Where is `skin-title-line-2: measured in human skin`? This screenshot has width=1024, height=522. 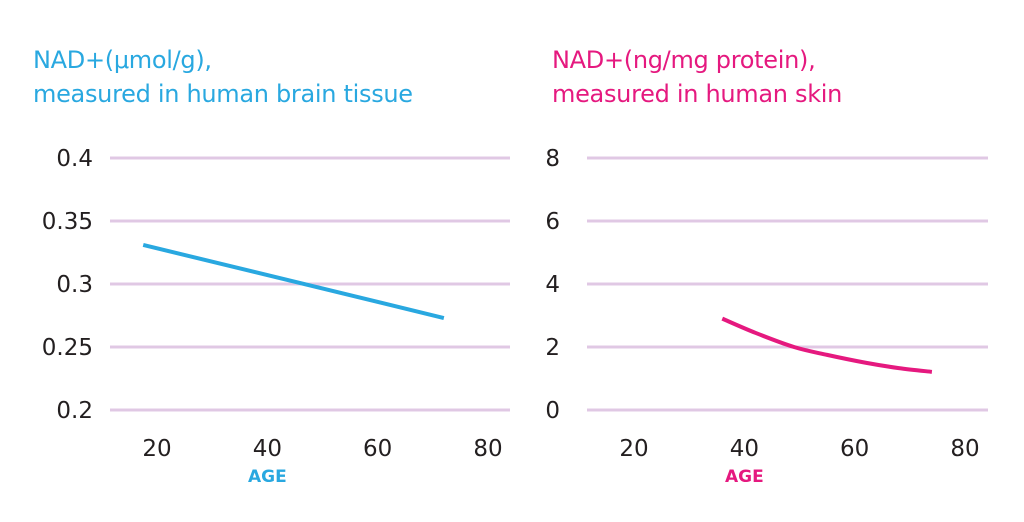 skin-title-line-2: measured in human skin is located at coordinates (697, 94).